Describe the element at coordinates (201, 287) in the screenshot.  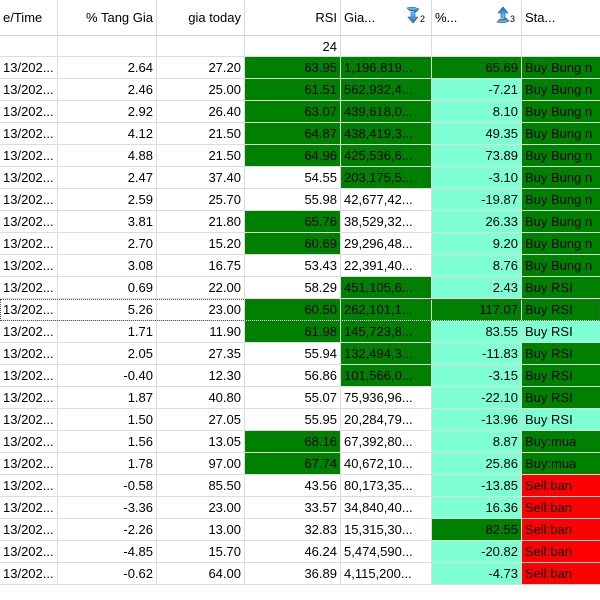
I see `cell-gia-today: 22.00` at that location.